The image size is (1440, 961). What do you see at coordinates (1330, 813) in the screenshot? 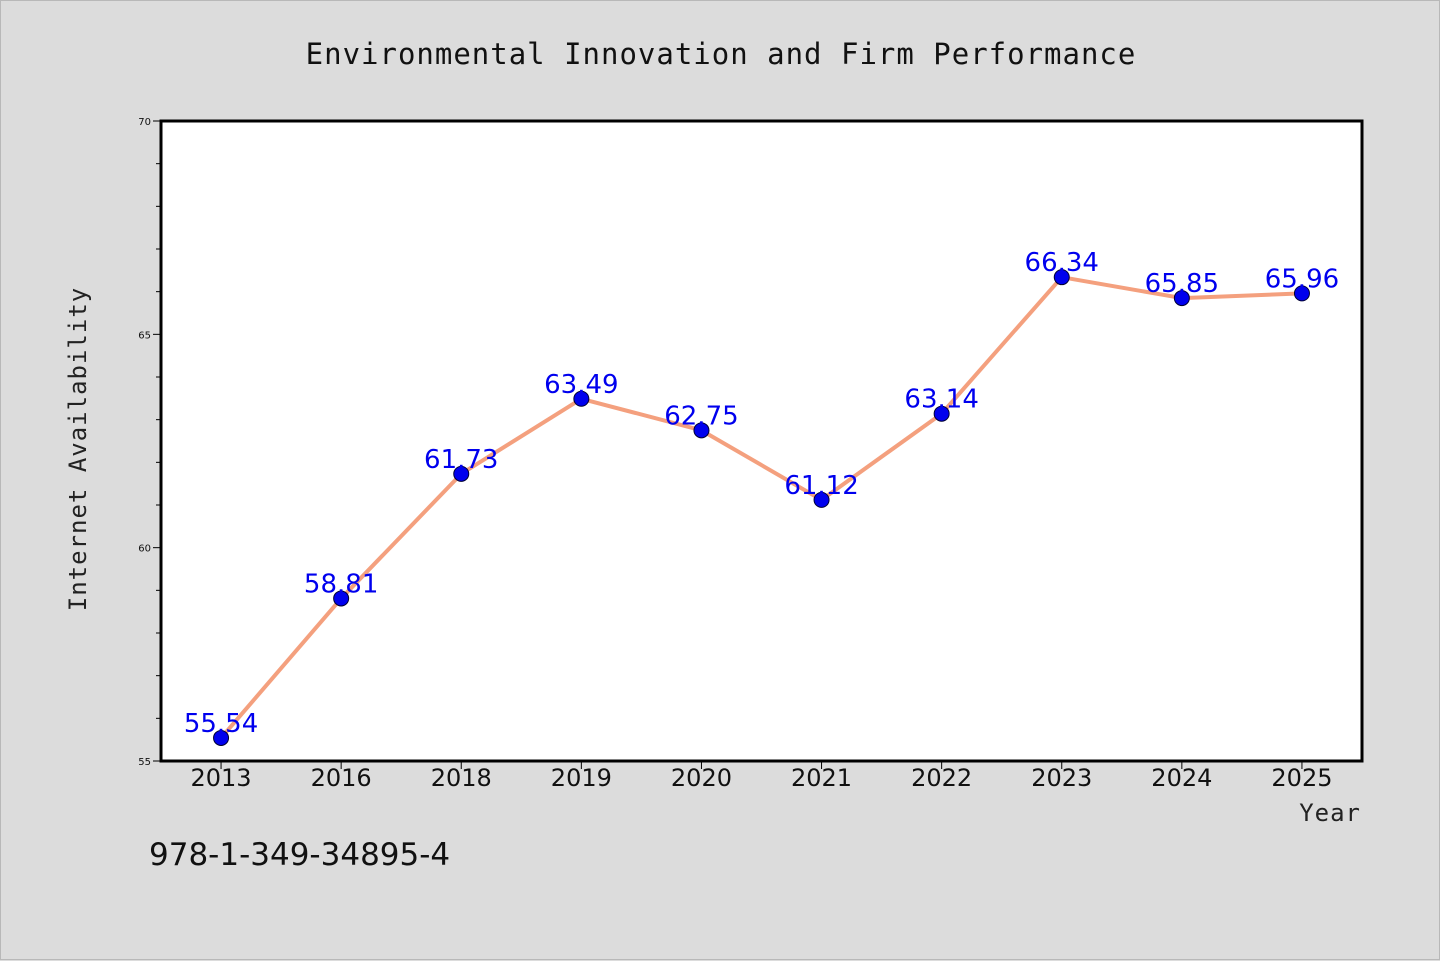
I see `x-axis-label: Year` at bounding box center [1330, 813].